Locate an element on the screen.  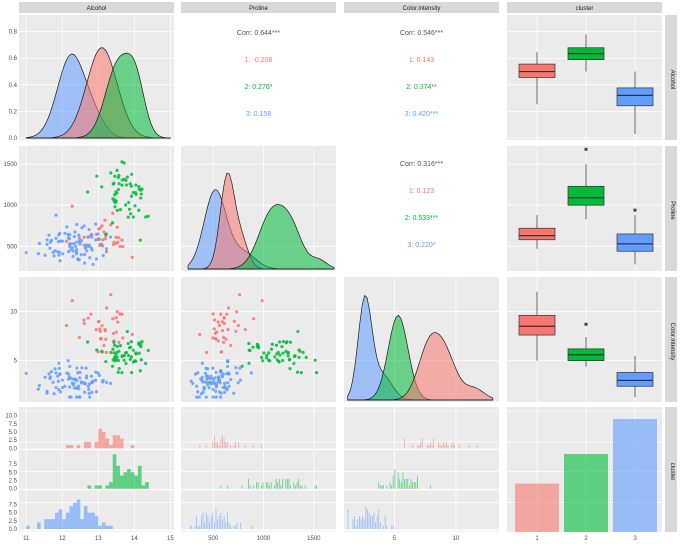
y-tick-count: 10.0 is located at coordinates (11, 417).